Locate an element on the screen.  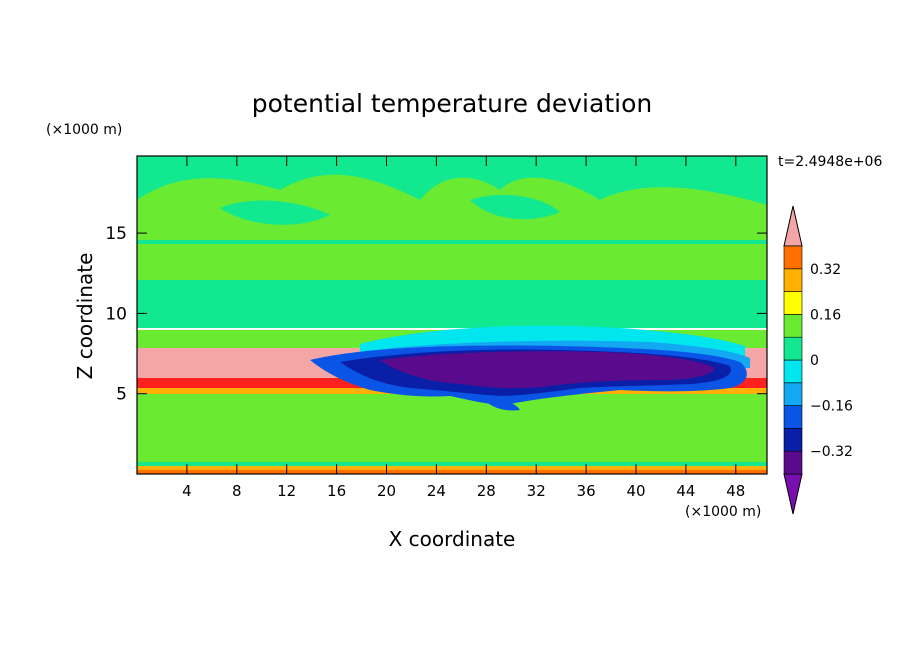
colorbar-tick-label: −0.16 is located at coordinates (831, 407).